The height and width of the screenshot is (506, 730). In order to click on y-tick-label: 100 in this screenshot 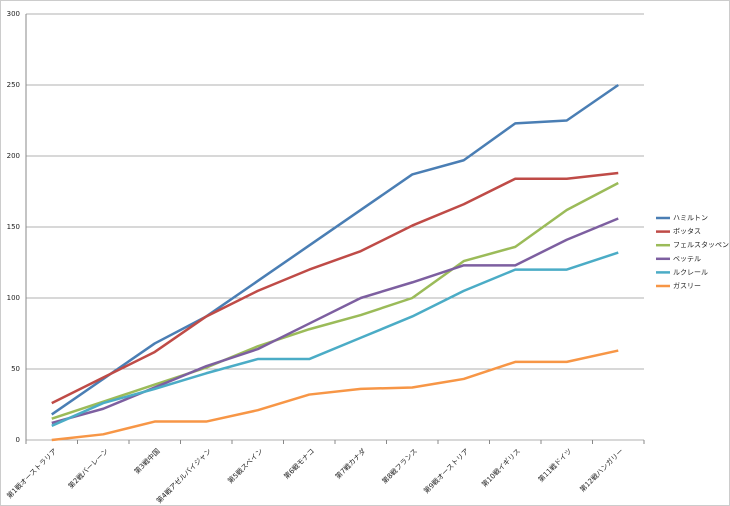, I will do `click(13, 298)`.